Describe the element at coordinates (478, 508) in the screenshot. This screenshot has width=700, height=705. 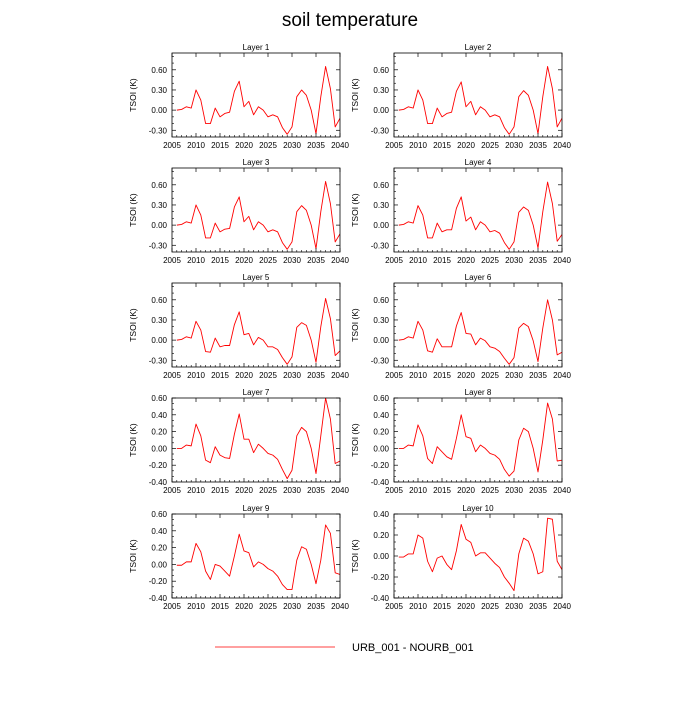
I see `panel-title: Layer 10` at that location.